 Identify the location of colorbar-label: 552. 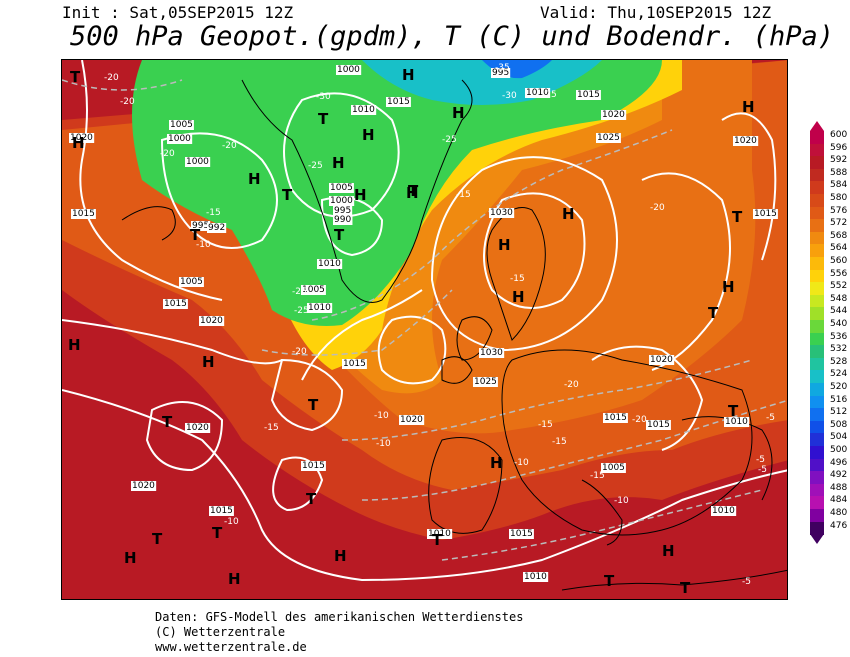
(839, 286).